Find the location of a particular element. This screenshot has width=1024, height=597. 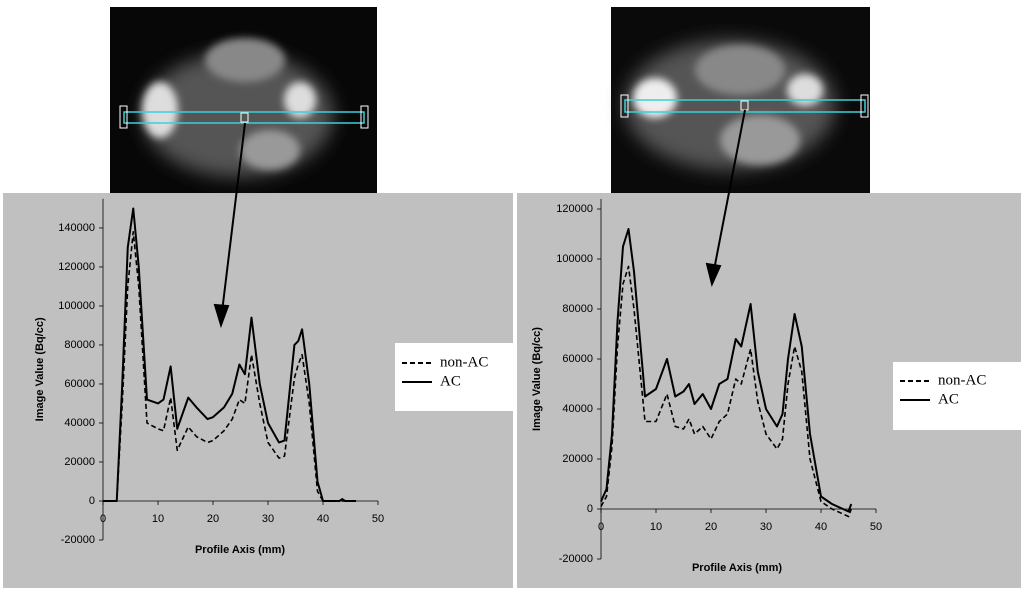

legend-box-right is located at coordinates (957, 396).